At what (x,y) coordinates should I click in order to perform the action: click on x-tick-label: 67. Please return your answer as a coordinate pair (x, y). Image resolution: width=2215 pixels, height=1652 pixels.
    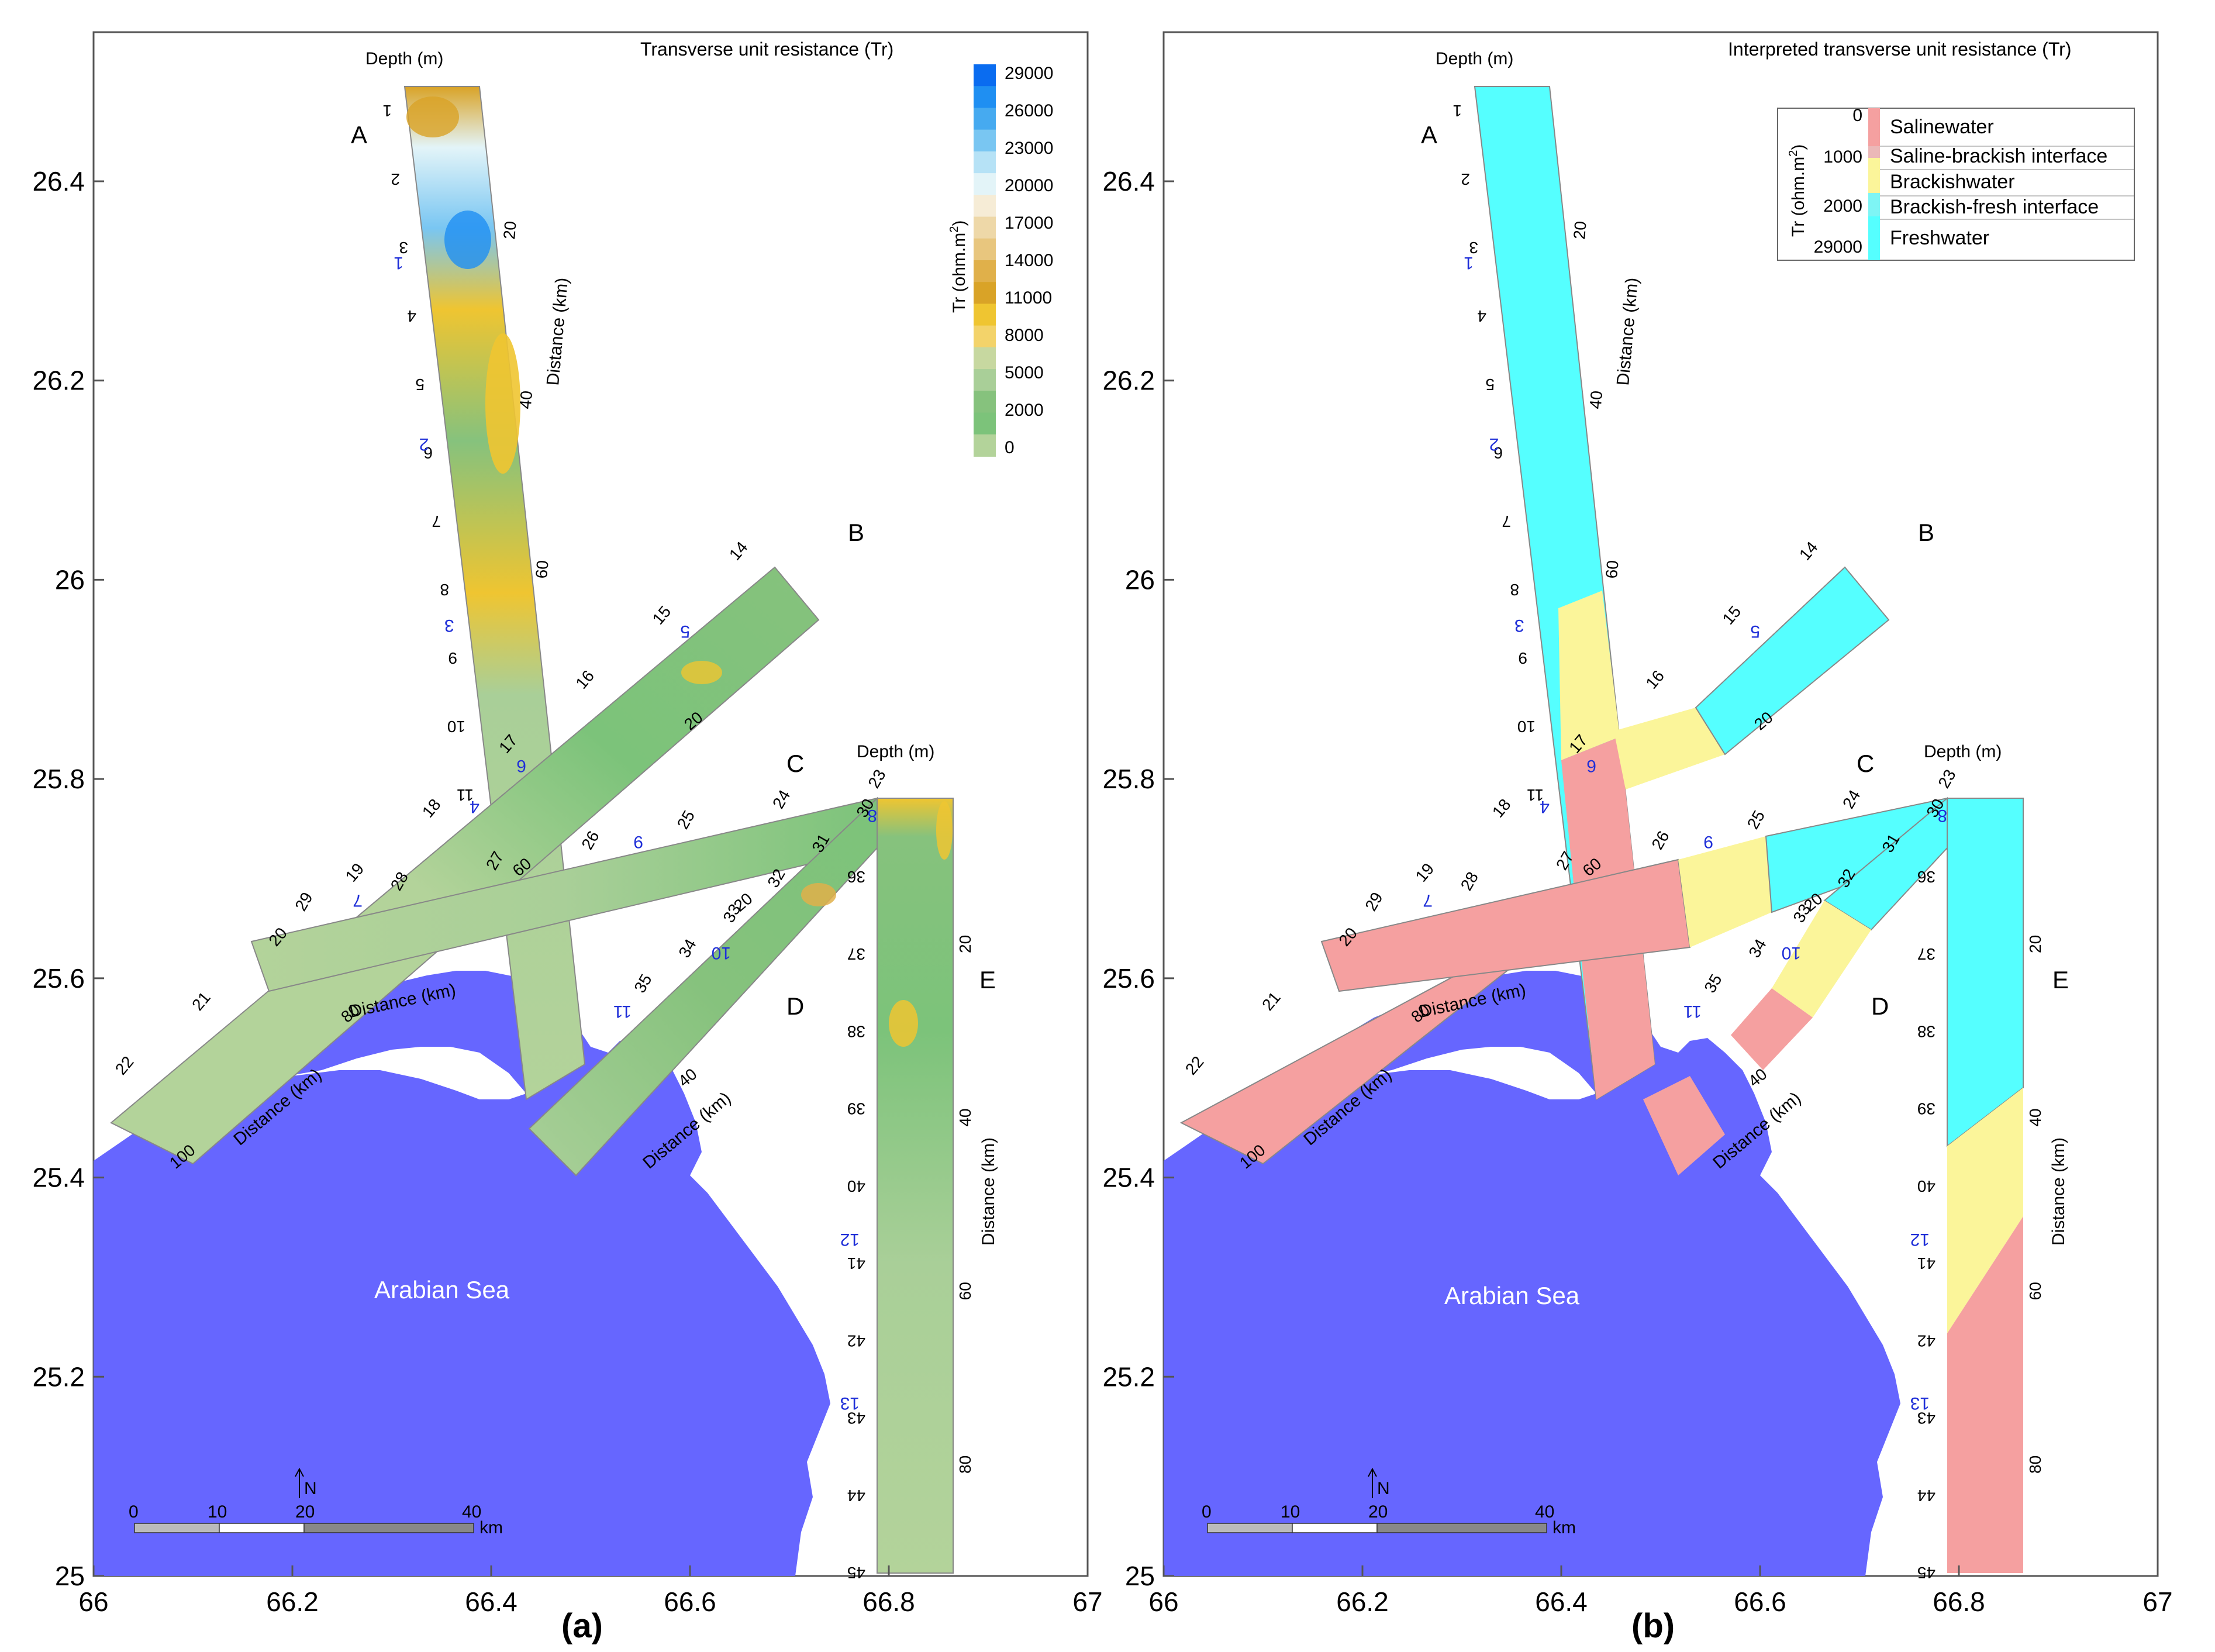
    Looking at the image, I should click on (2157, 1602).